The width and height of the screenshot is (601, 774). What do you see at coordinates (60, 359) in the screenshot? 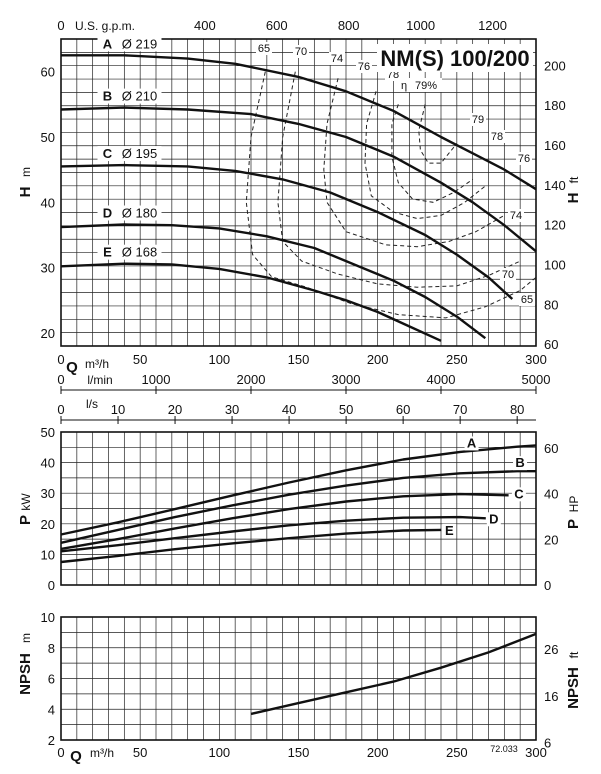
I see `head-x-tick-0: 0` at bounding box center [60, 359].